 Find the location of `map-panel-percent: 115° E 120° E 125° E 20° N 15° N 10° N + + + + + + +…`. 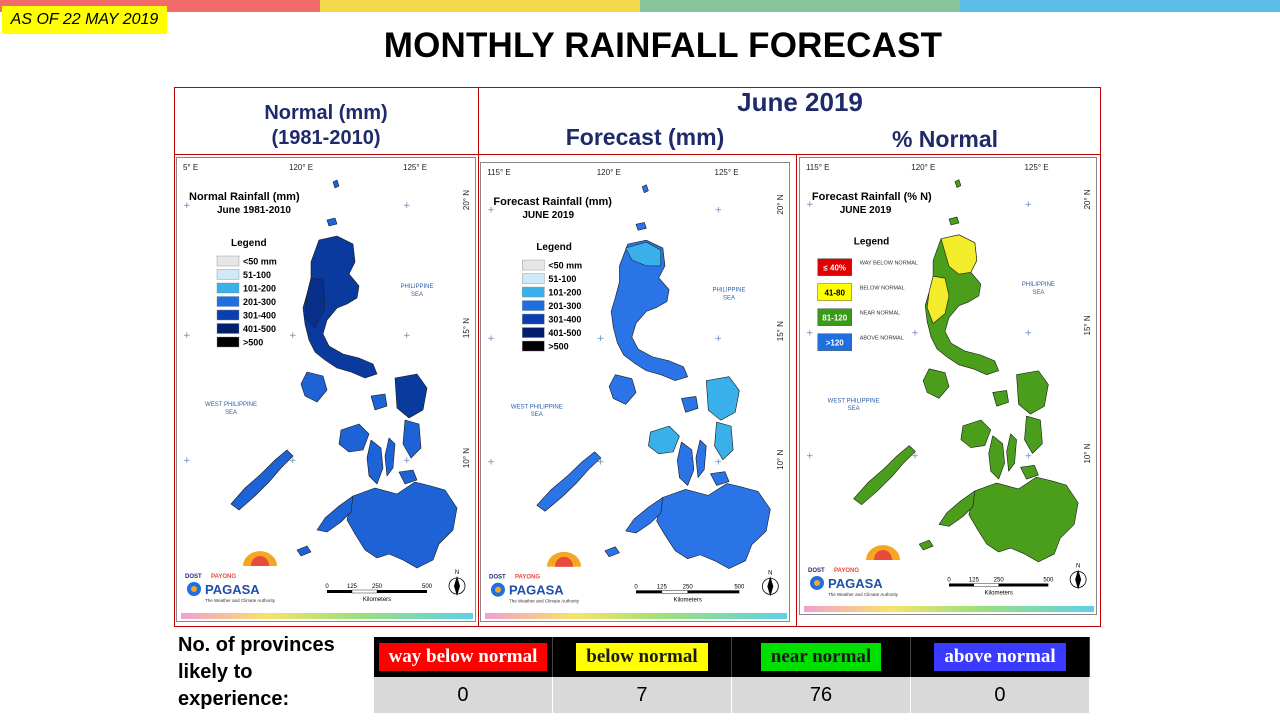

map-panel-percent: 115° E 120° E 125° E 20° N 15° N 10° N + + + + + + +… is located at coordinates (948, 386).